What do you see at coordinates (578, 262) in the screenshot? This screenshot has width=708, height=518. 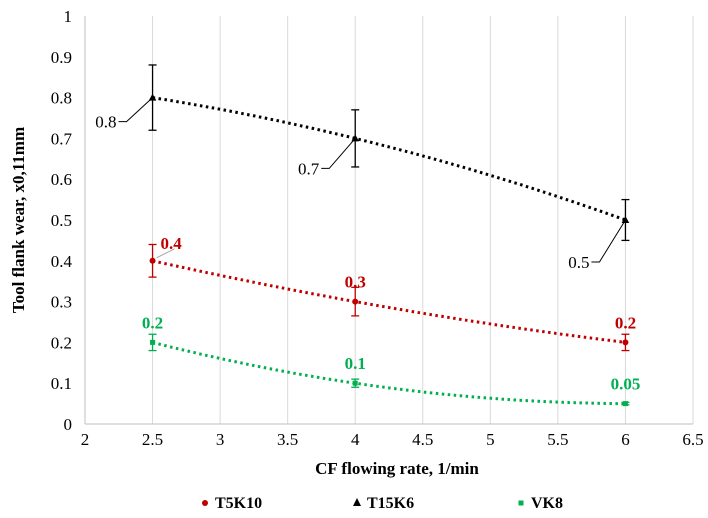 I see `data-label: 0.5` at bounding box center [578, 262].